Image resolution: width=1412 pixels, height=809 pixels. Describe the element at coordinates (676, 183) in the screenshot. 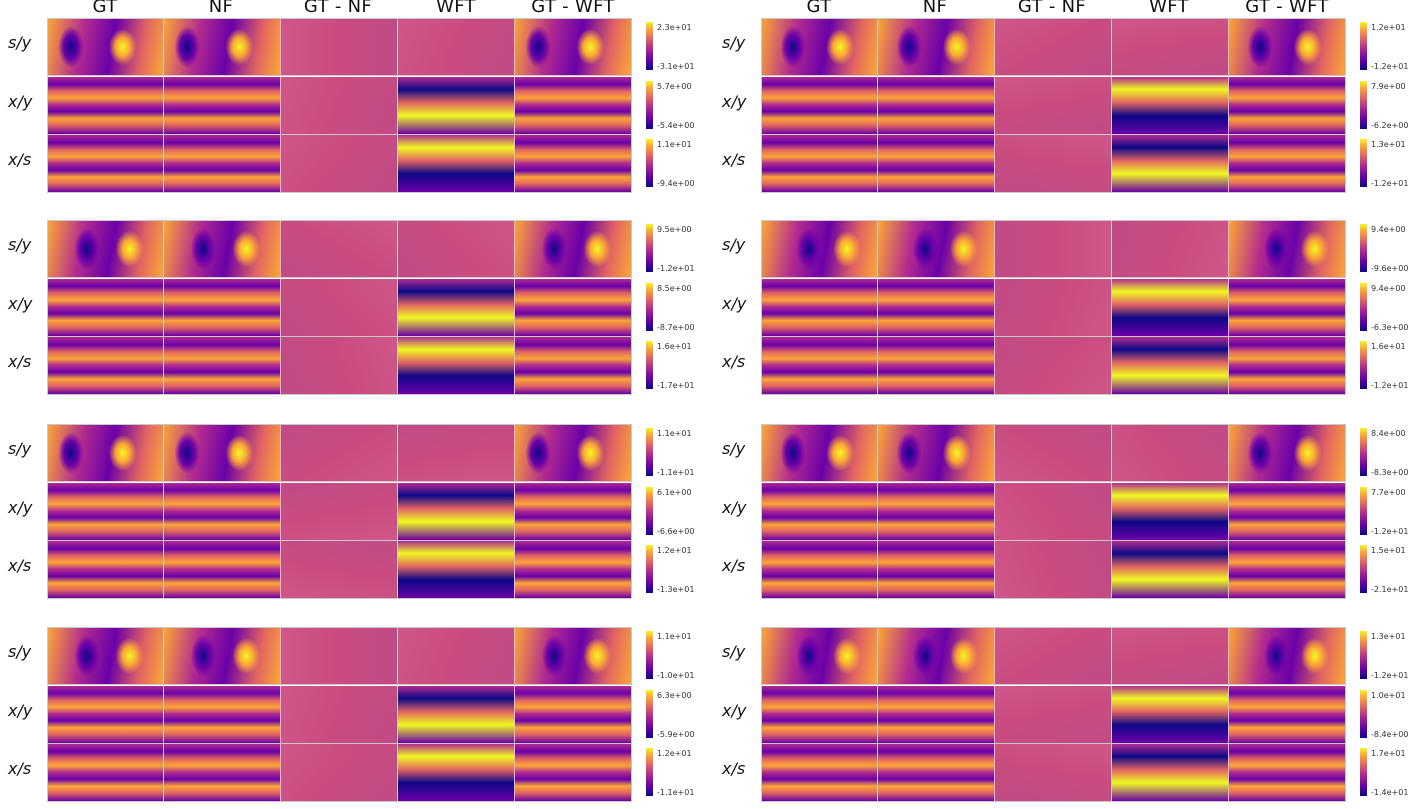

I see `colorbar-min-label: -9.4e+00` at that location.